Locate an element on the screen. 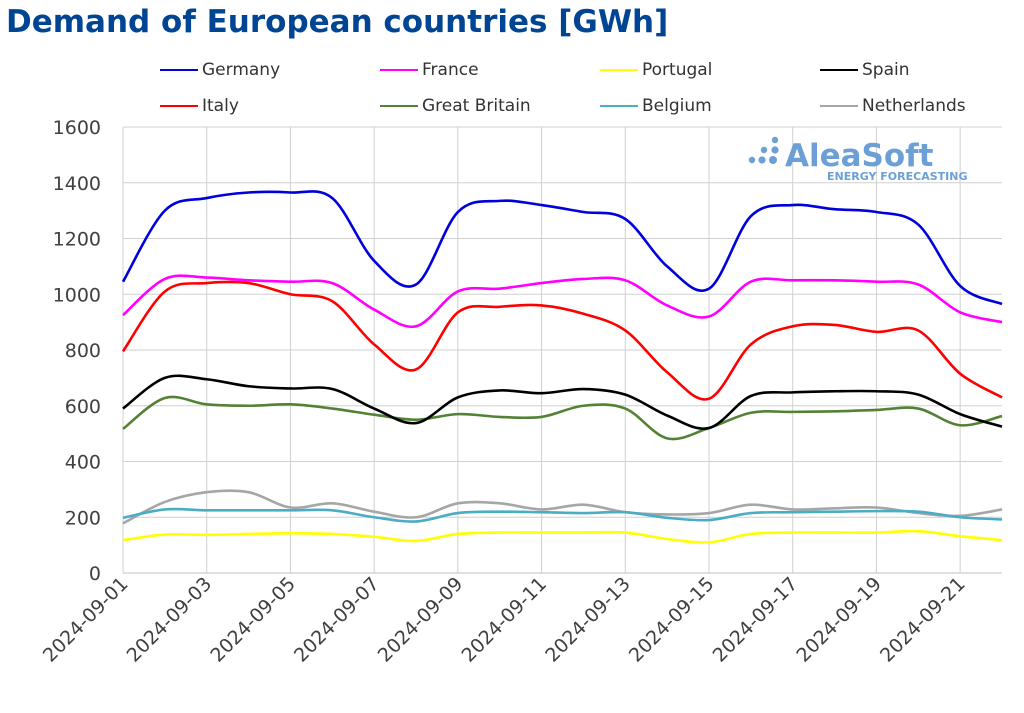 Image resolution: width=1024 pixels, height=713 pixels. legend-item-portugal: Portugal is located at coordinates (656, 70).